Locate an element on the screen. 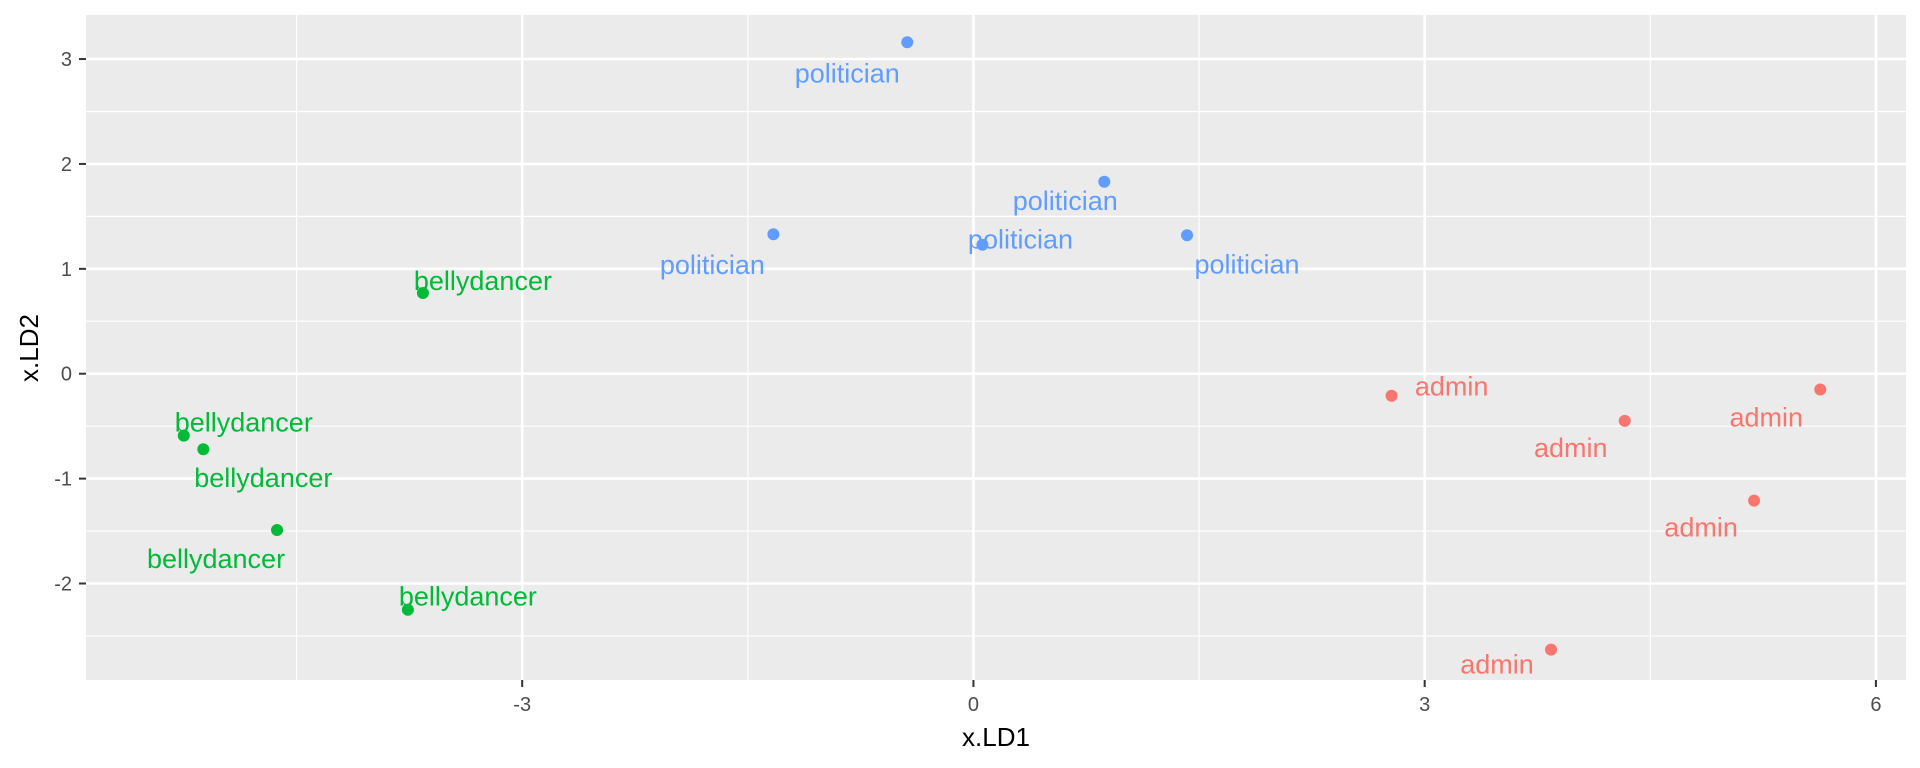 The image size is (1920, 768). y-tick-label: 0 is located at coordinates (66, 375).